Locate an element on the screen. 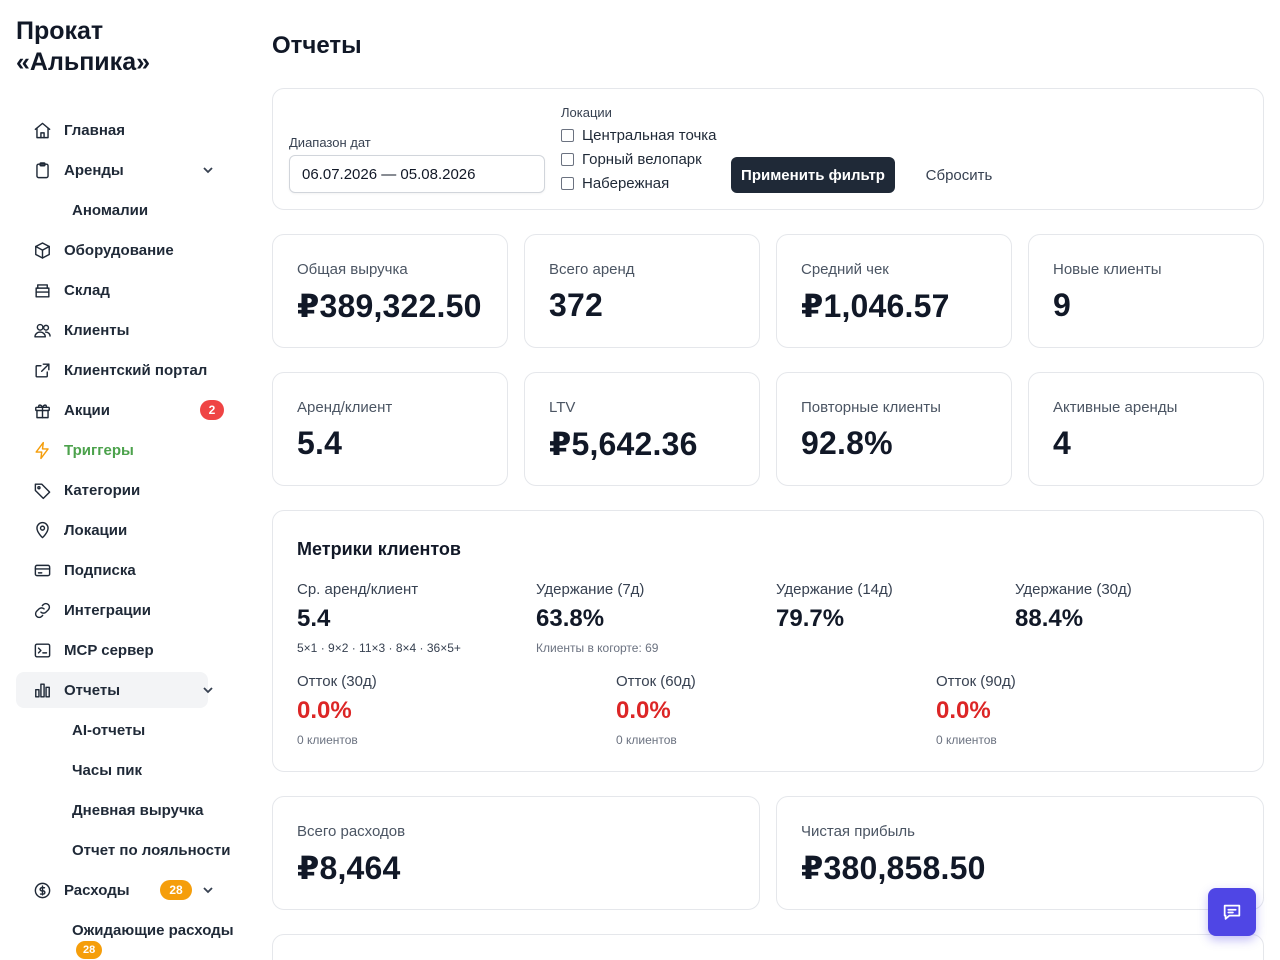 The image size is (1280, 960). date-range-input: 06.07.2026 — 05.08.2026 is located at coordinates (417, 174).